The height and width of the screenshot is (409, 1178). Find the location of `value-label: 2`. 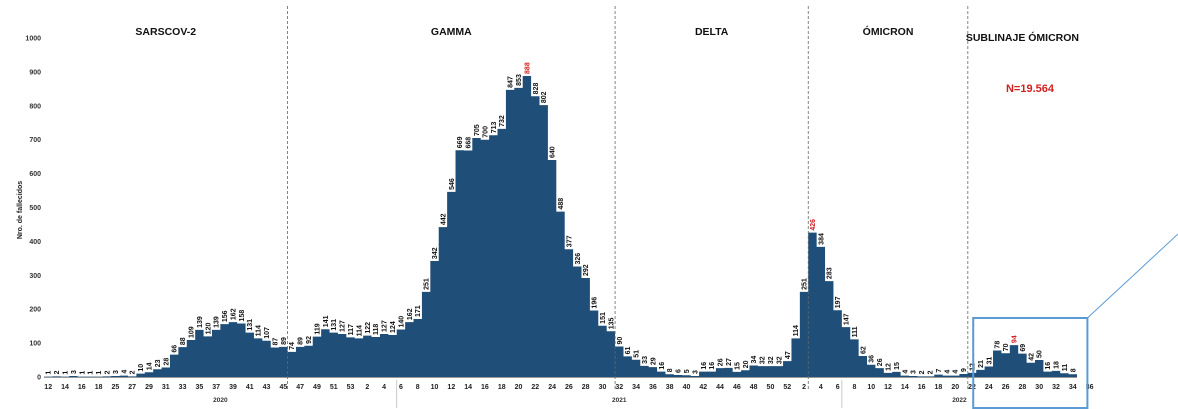

value-label: 2 is located at coordinates (107, 372).